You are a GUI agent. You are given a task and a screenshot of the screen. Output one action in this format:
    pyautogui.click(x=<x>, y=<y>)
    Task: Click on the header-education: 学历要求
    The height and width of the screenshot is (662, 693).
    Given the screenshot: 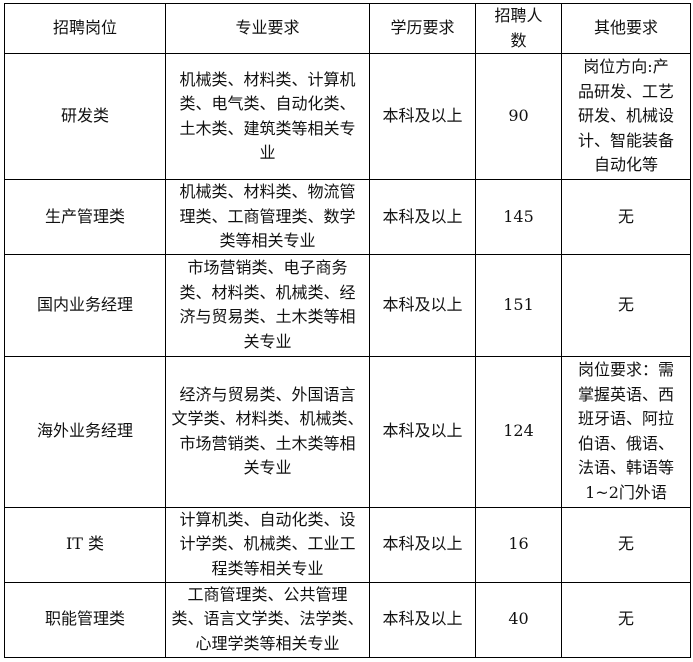 What is the action you would take?
    pyautogui.click(x=422, y=28)
    